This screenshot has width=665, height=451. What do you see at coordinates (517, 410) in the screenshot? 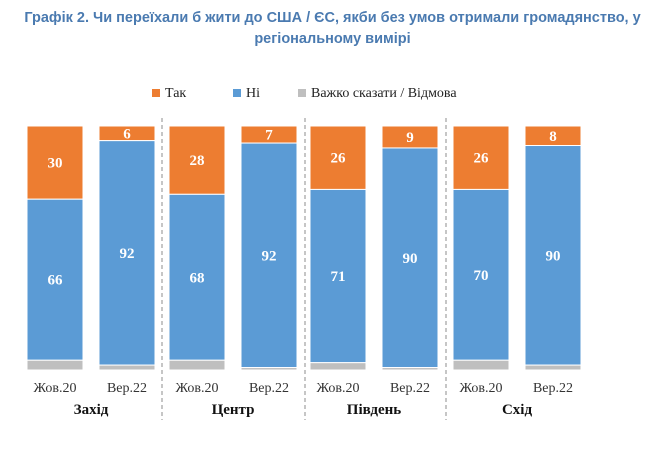
I see `region-label-3: Схід` at bounding box center [517, 410].